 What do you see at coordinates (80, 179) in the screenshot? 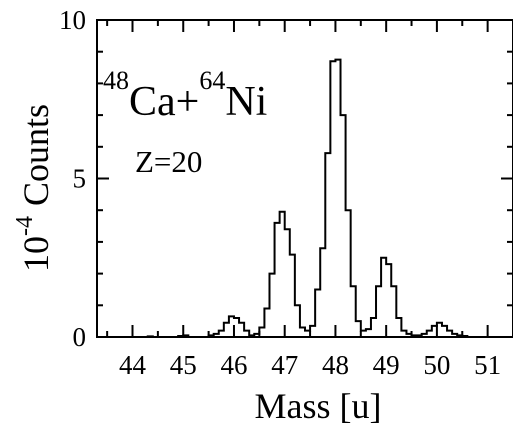
I see `y-tick-label: 5` at bounding box center [80, 179].